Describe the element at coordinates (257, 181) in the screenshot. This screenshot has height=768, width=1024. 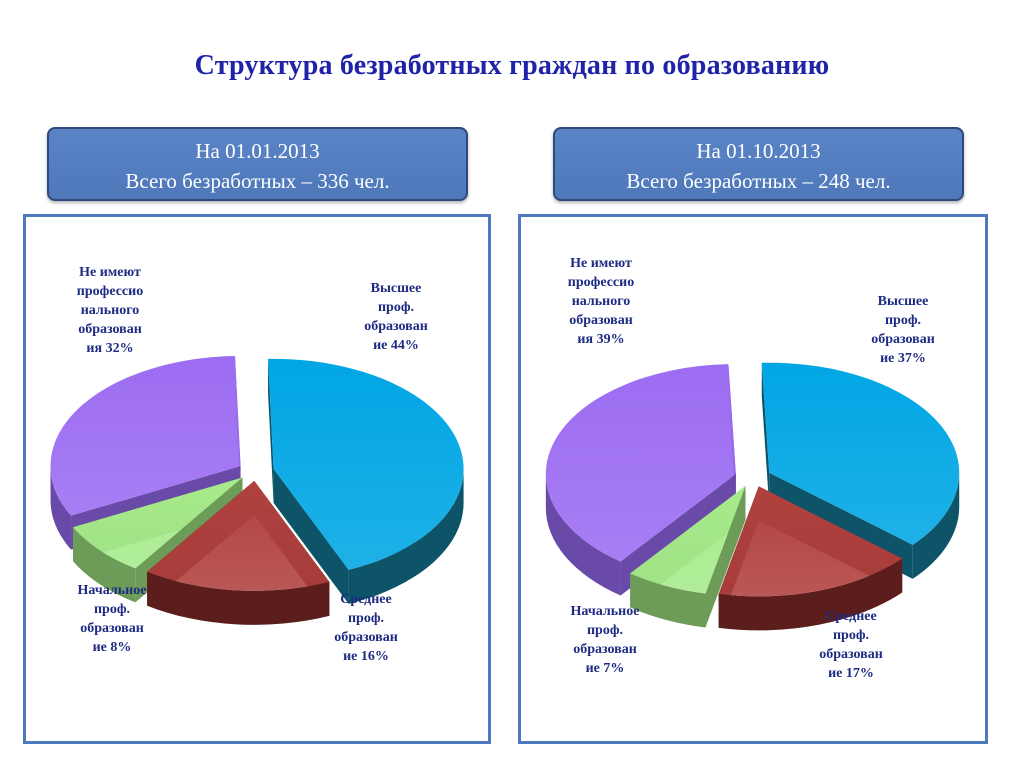
I see `period-total-left: Всего безработных – 336 чел.` at that location.